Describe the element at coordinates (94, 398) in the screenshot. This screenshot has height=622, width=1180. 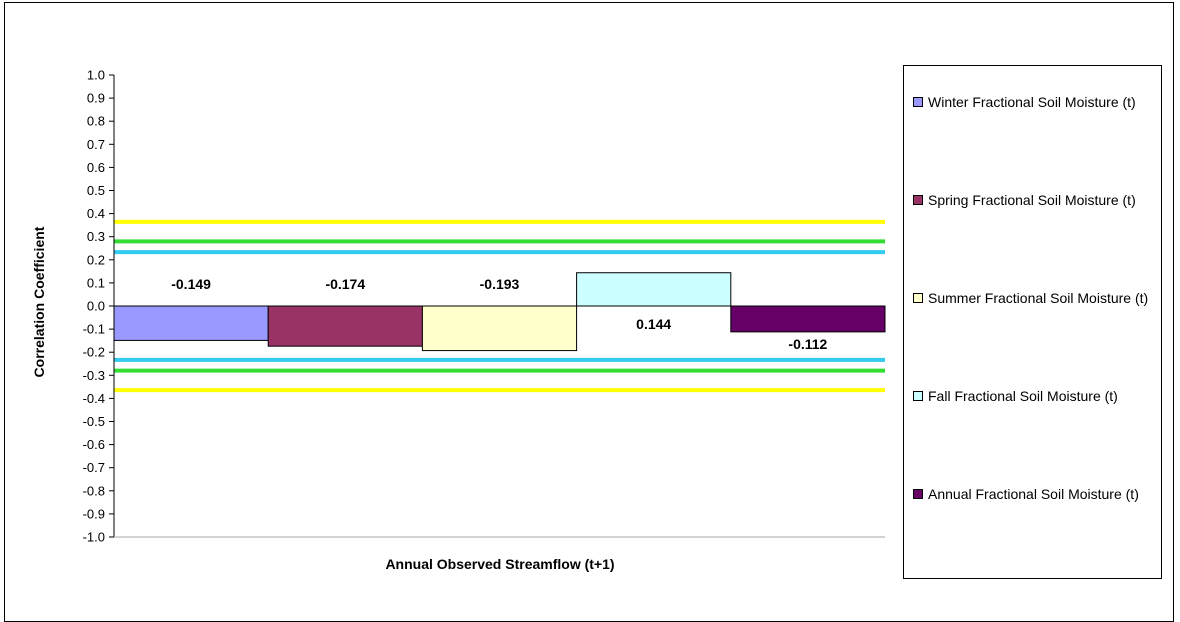
I see `y-tick-label: -0.4` at that location.